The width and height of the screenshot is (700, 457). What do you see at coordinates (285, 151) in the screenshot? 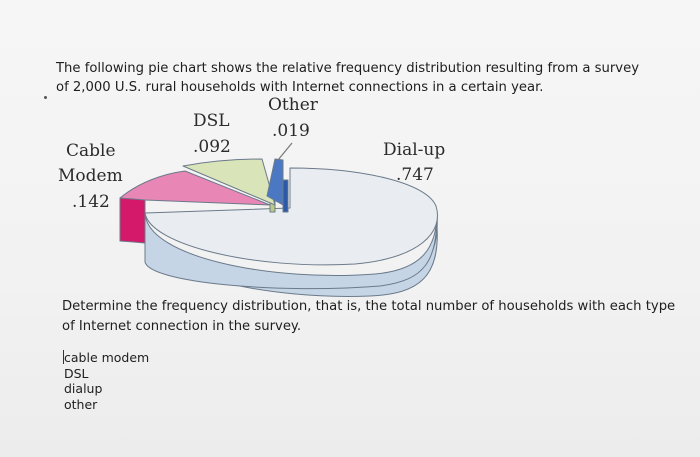
I see `other-leader-line` at bounding box center [285, 151].